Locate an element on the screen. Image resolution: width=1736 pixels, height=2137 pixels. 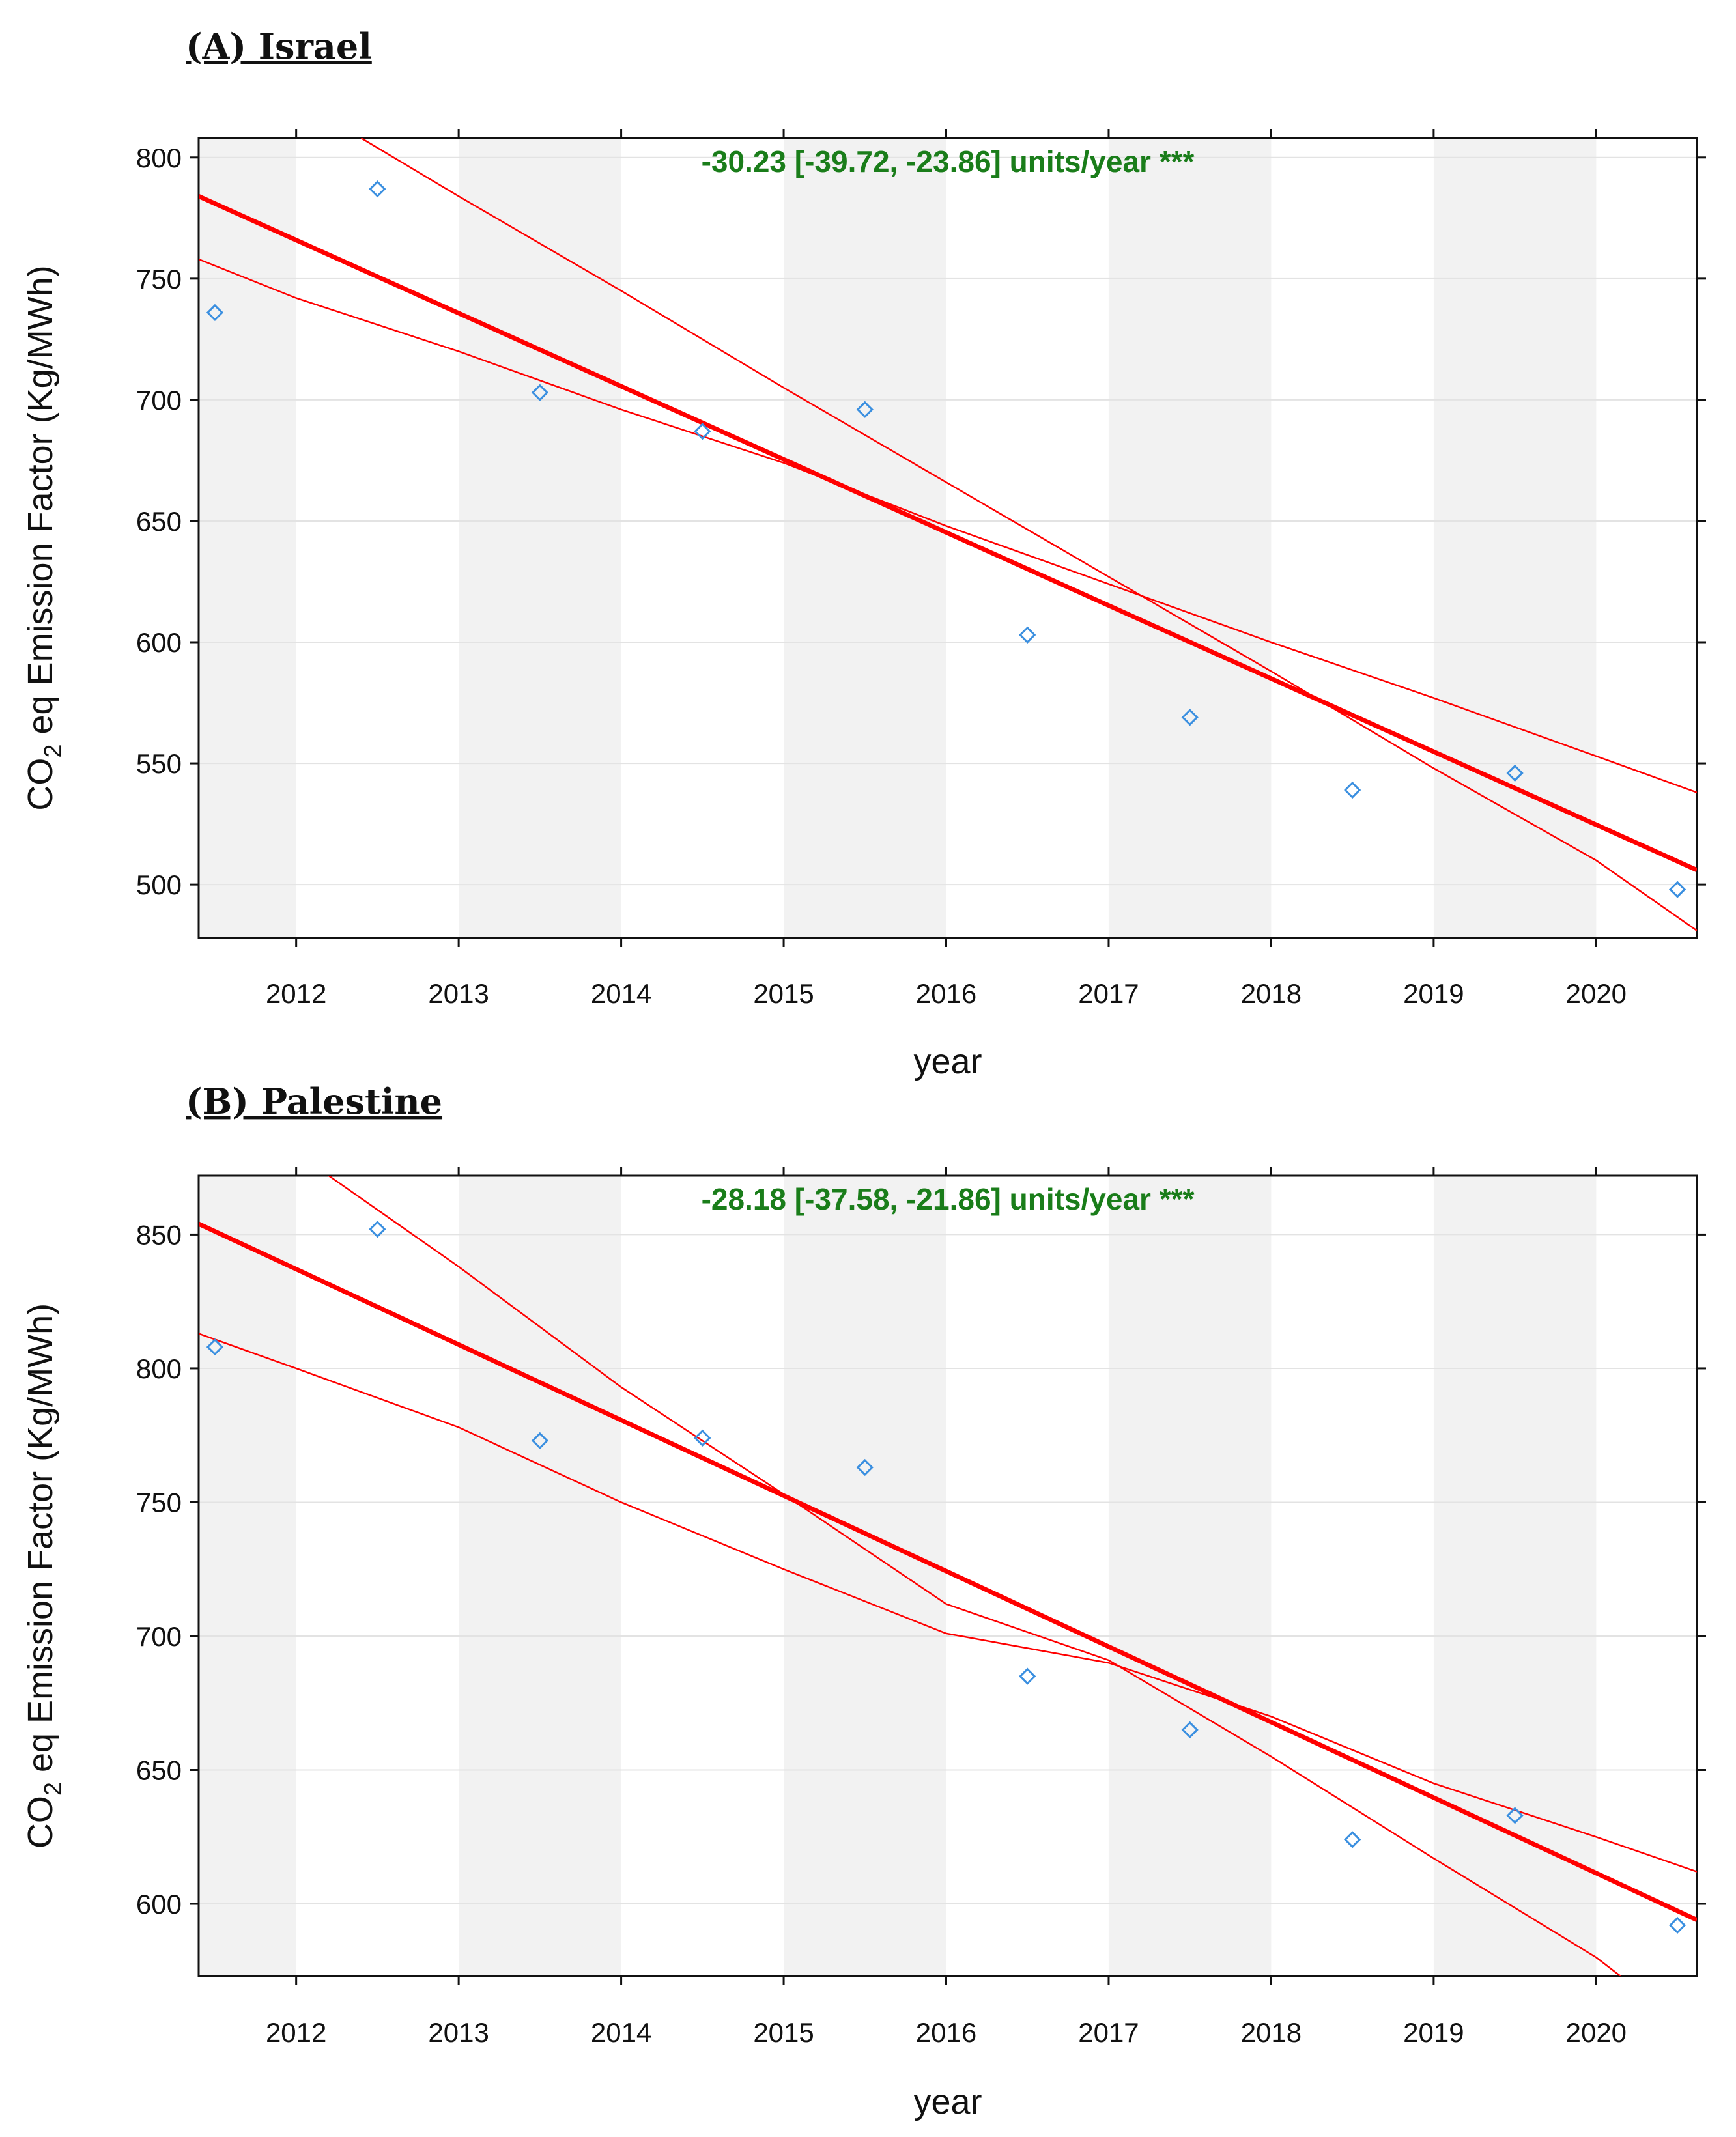
y-tick-label: 550 is located at coordinates (159, 763).